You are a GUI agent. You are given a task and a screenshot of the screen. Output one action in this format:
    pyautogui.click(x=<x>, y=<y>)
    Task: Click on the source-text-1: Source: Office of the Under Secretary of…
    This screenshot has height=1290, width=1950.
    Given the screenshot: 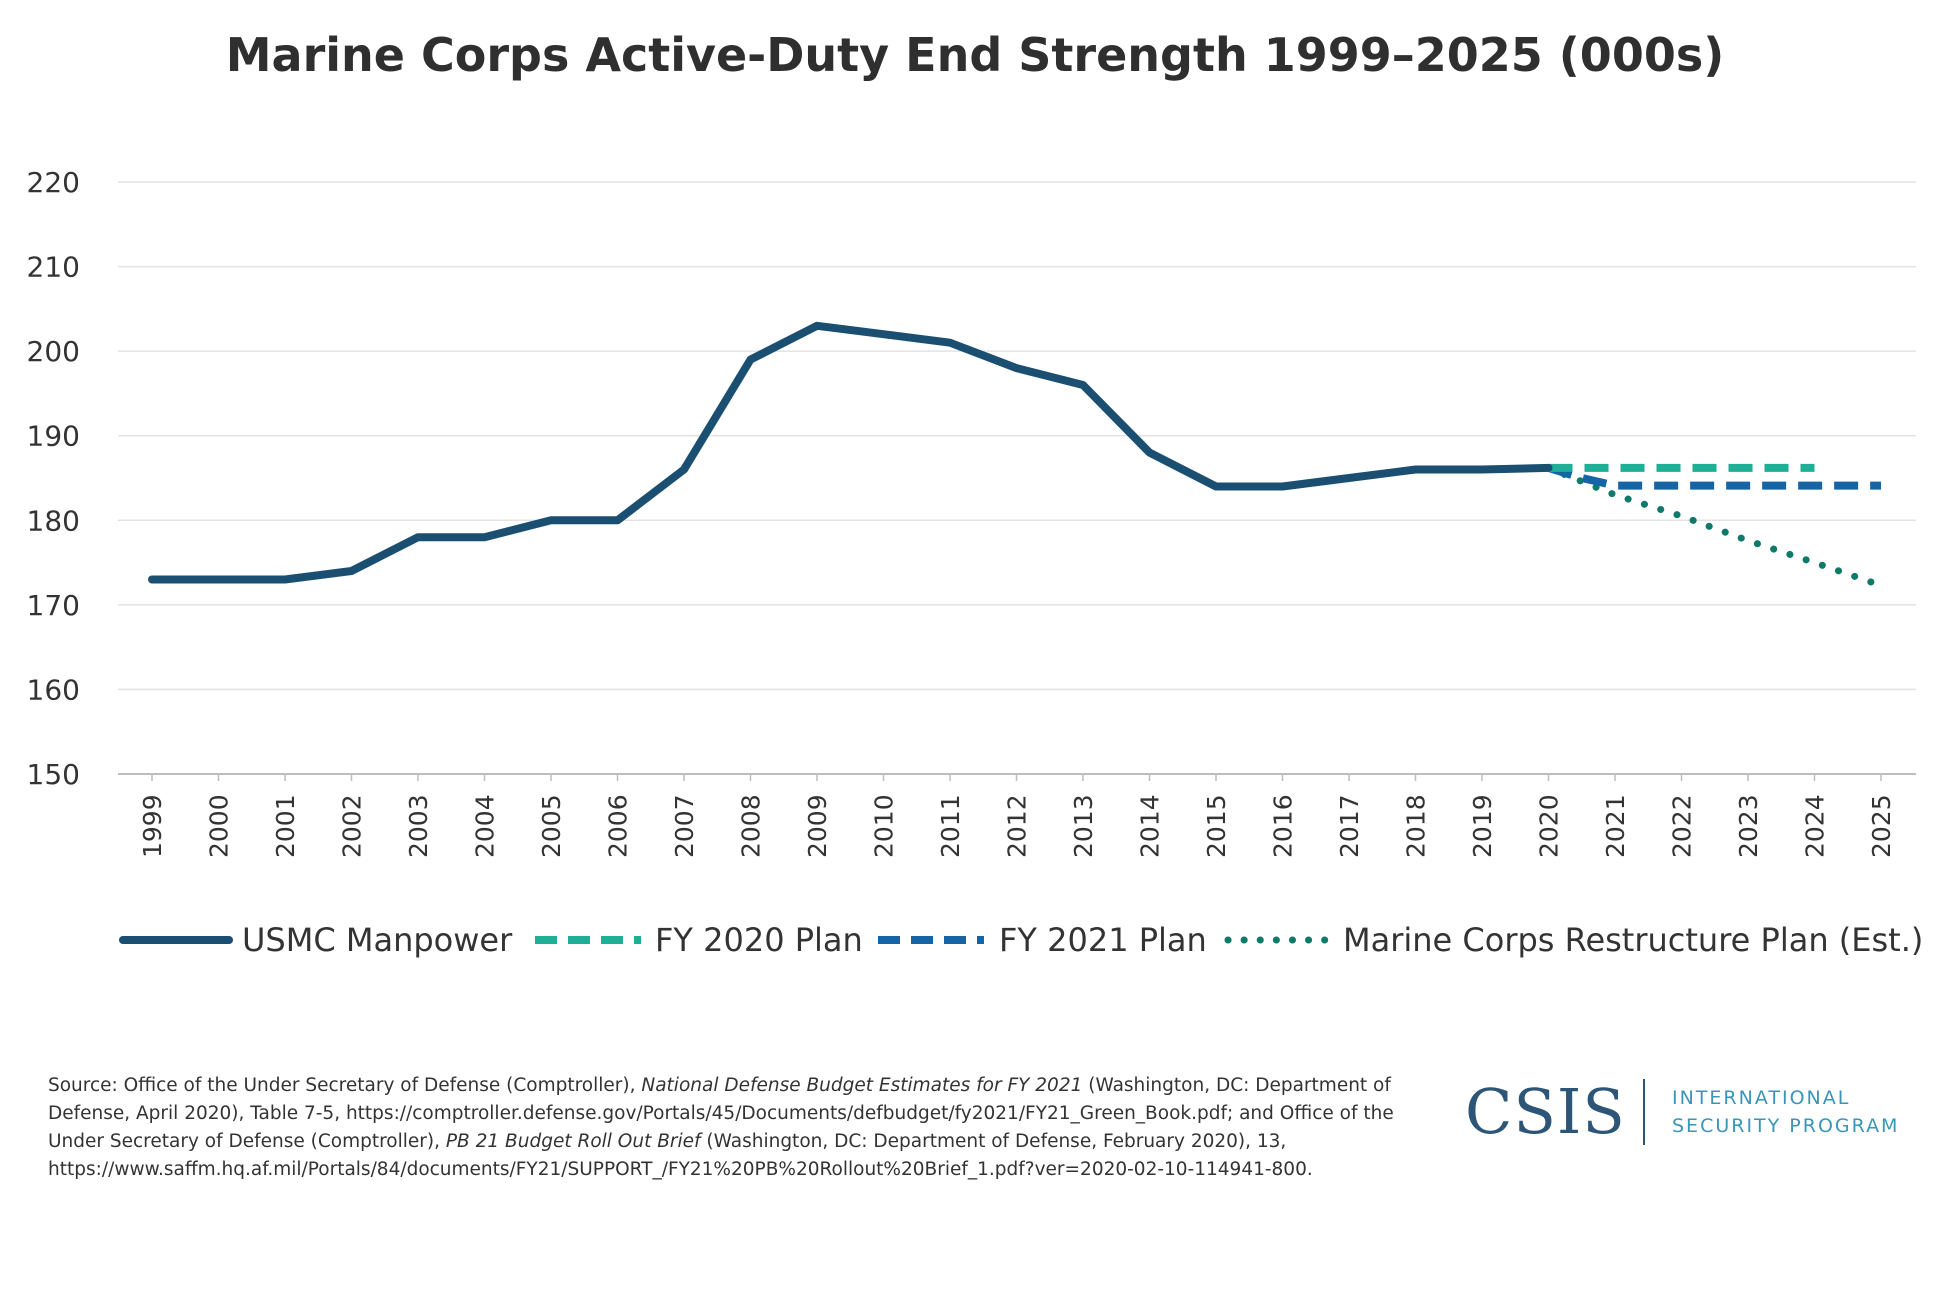 What is the action you would take?
    pyautogui.click(x=345, y=1085)
    